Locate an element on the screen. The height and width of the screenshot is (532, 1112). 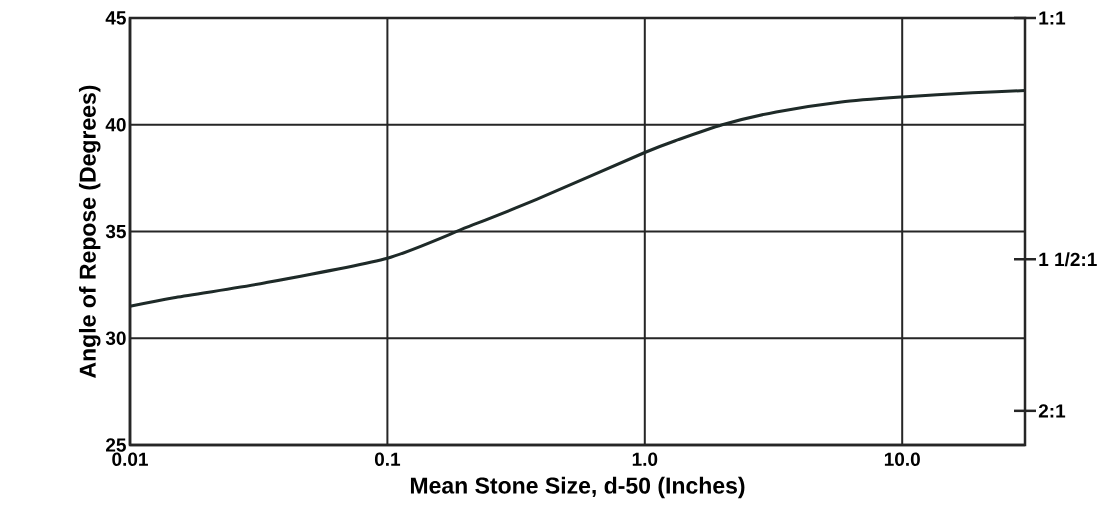
text: 1:1 is located at coordinates (1052, 18).